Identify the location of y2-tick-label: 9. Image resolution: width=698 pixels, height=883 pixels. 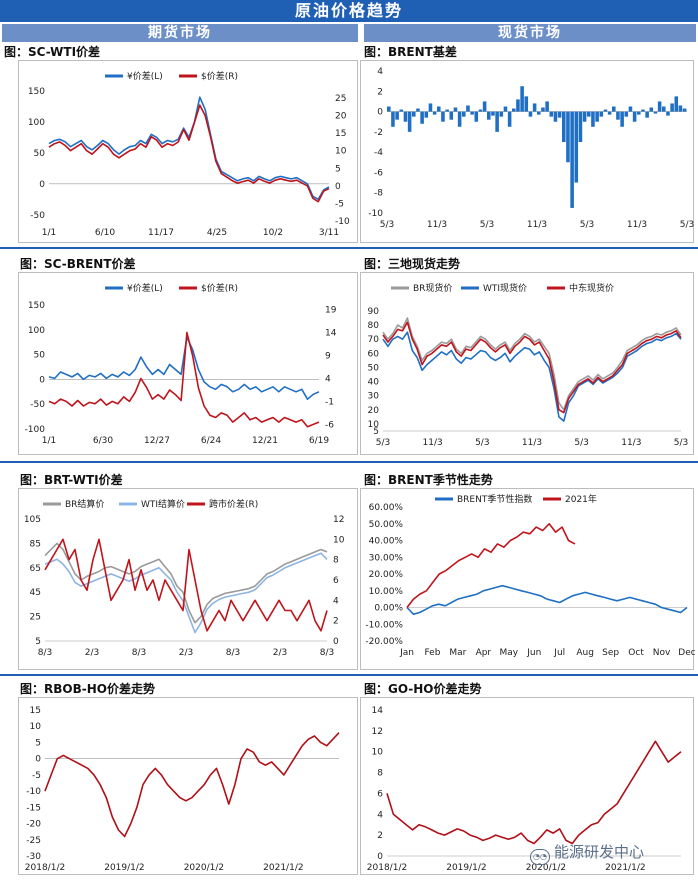
(328, 357).